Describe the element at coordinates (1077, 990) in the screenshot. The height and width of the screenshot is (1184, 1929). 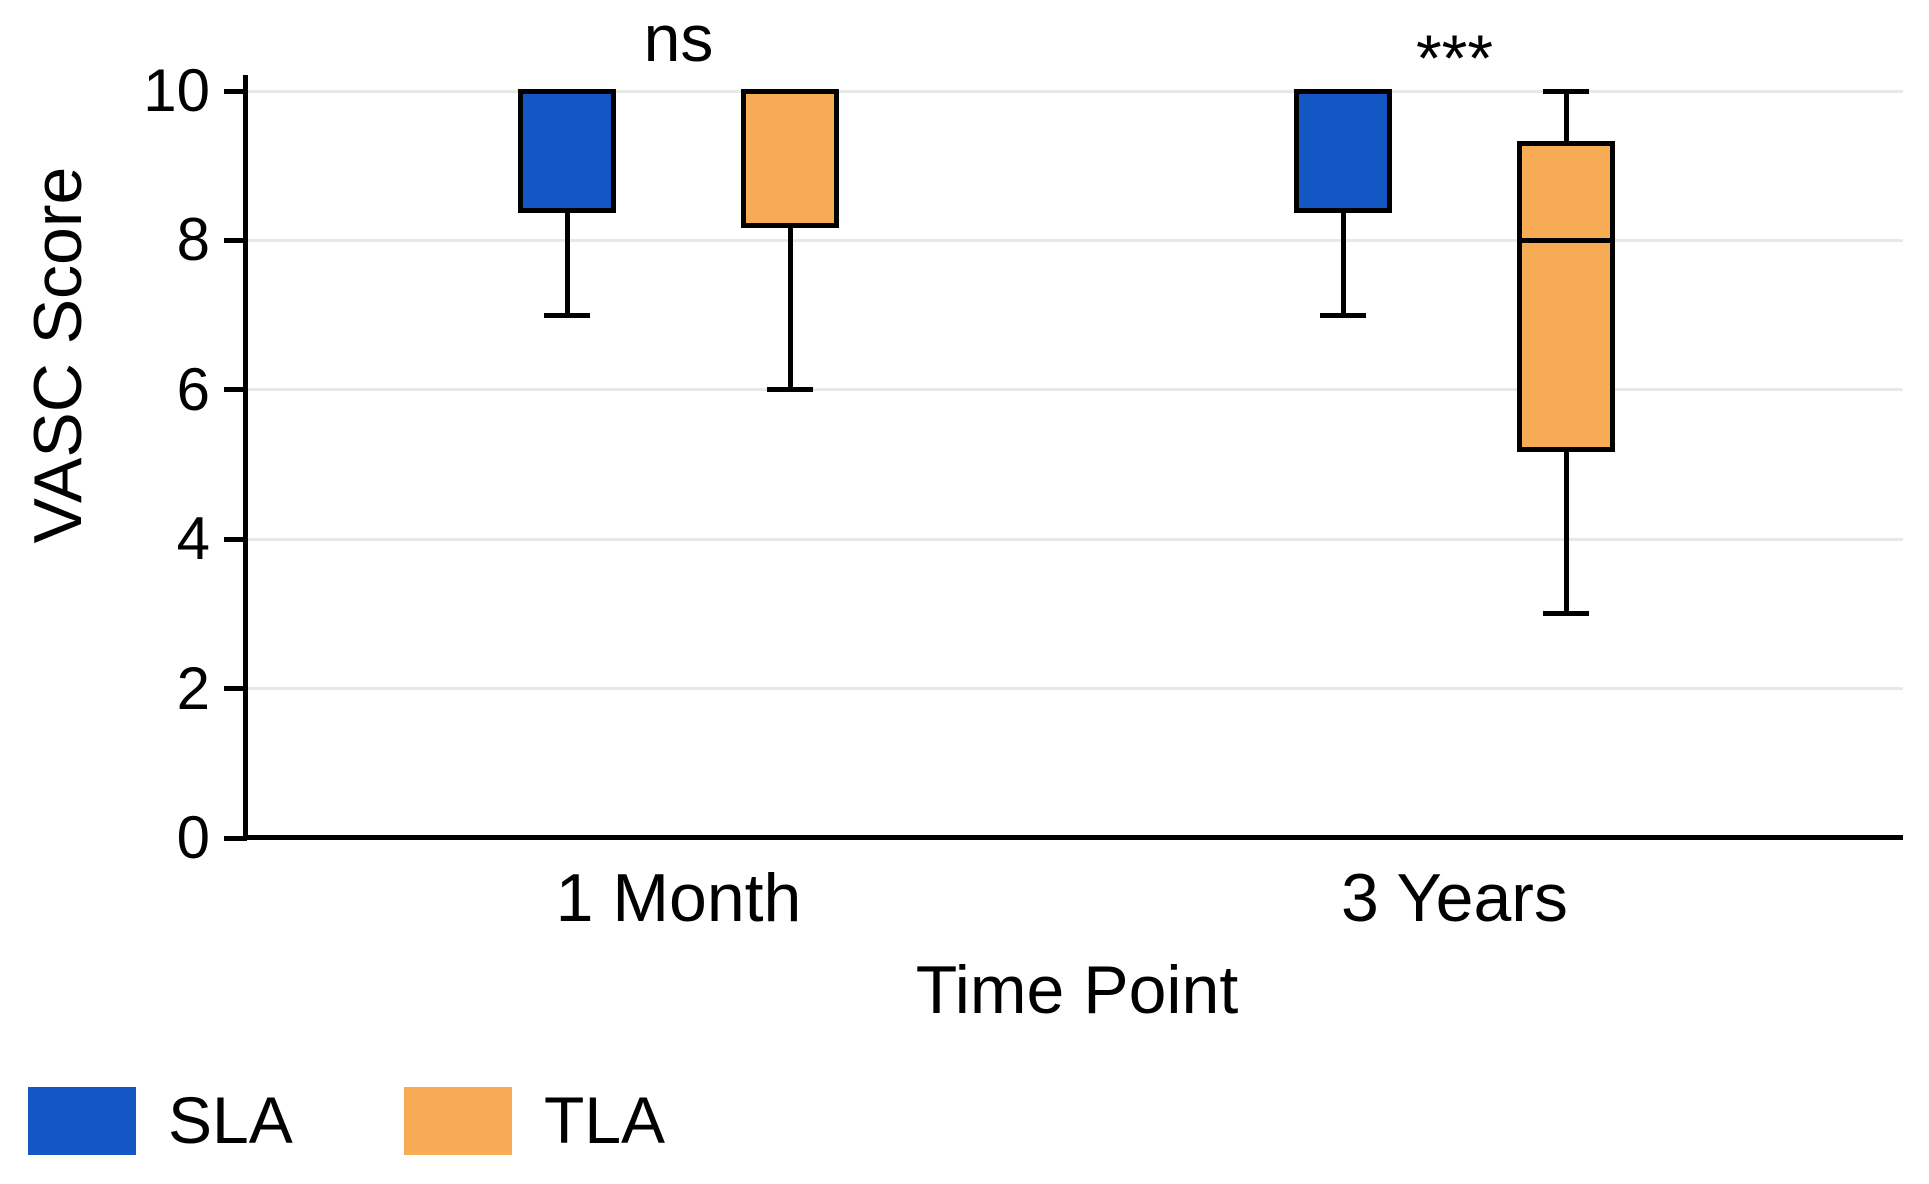
I see `x-axis-title: Time Point` at that location.